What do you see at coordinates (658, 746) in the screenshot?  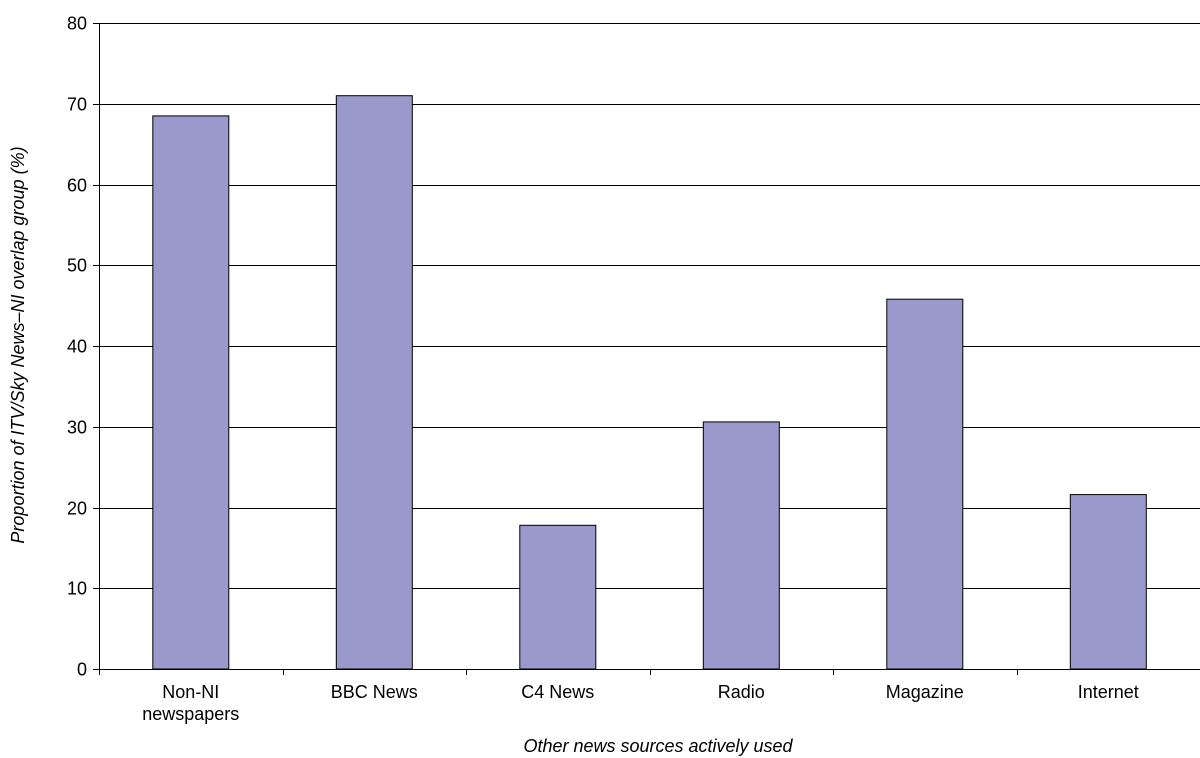 I see `x-axis-title: Other news sources actively used` at bounding box center [658, 746].